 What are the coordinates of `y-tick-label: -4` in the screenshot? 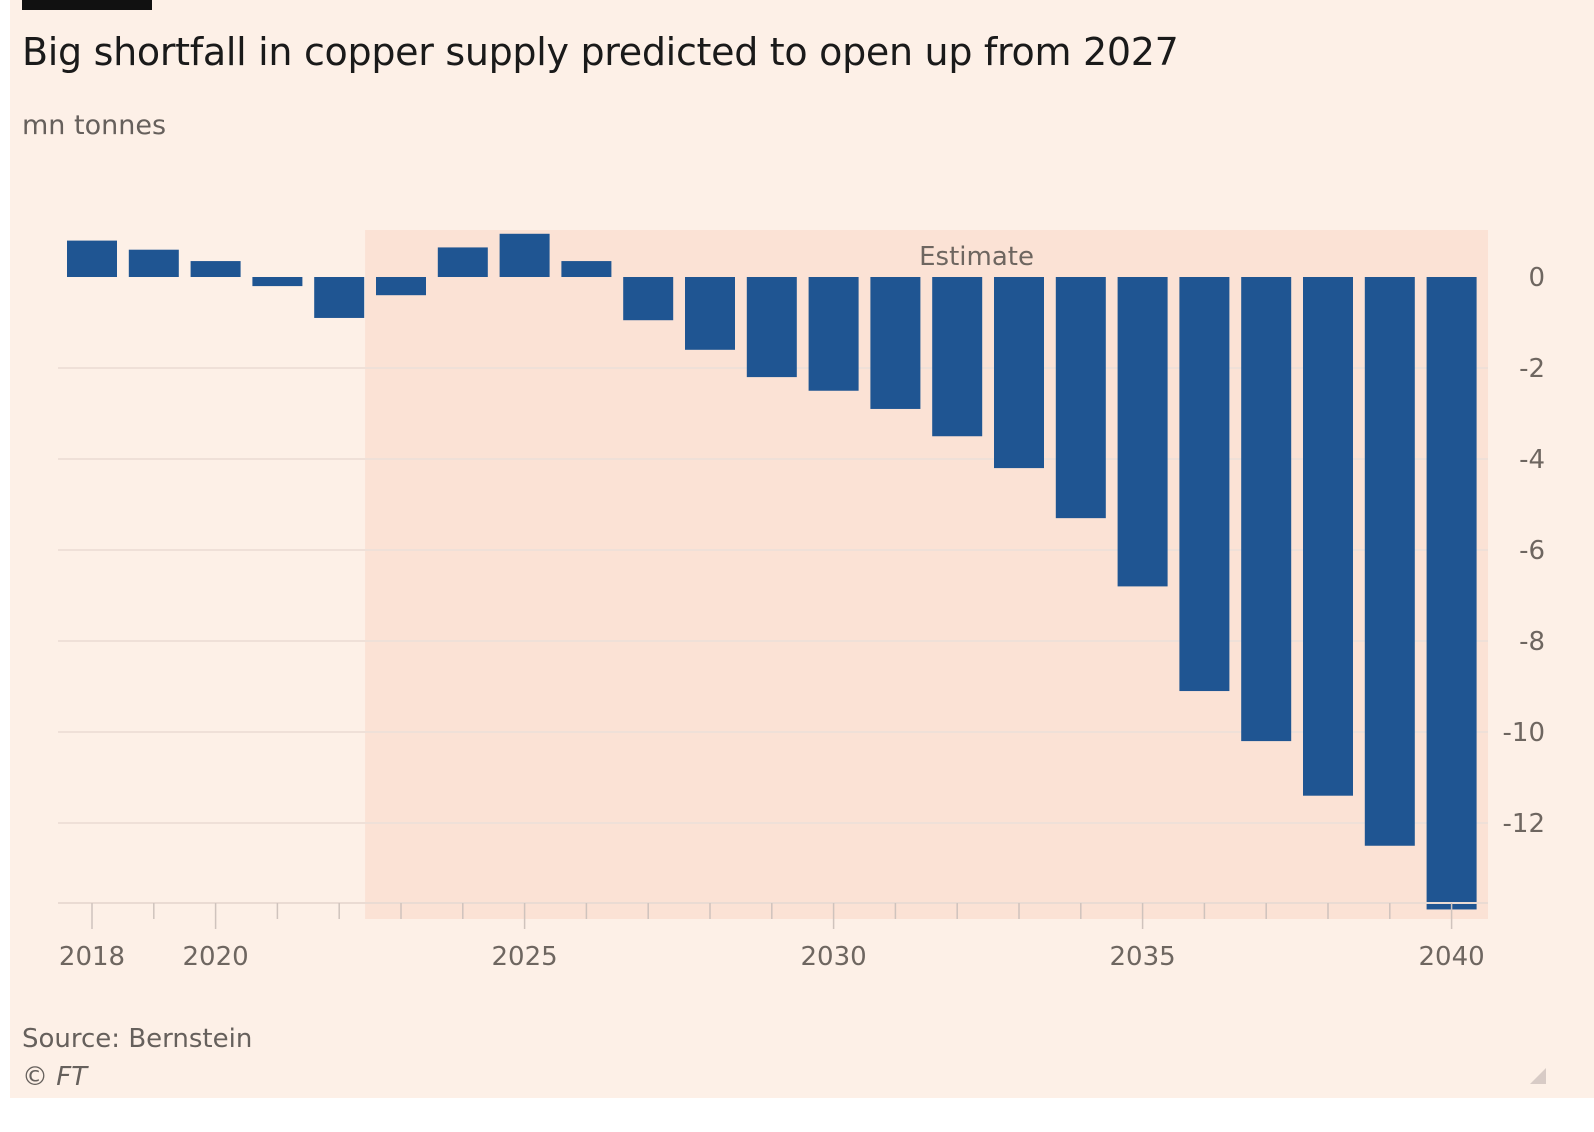 It's located at (1532, 460).